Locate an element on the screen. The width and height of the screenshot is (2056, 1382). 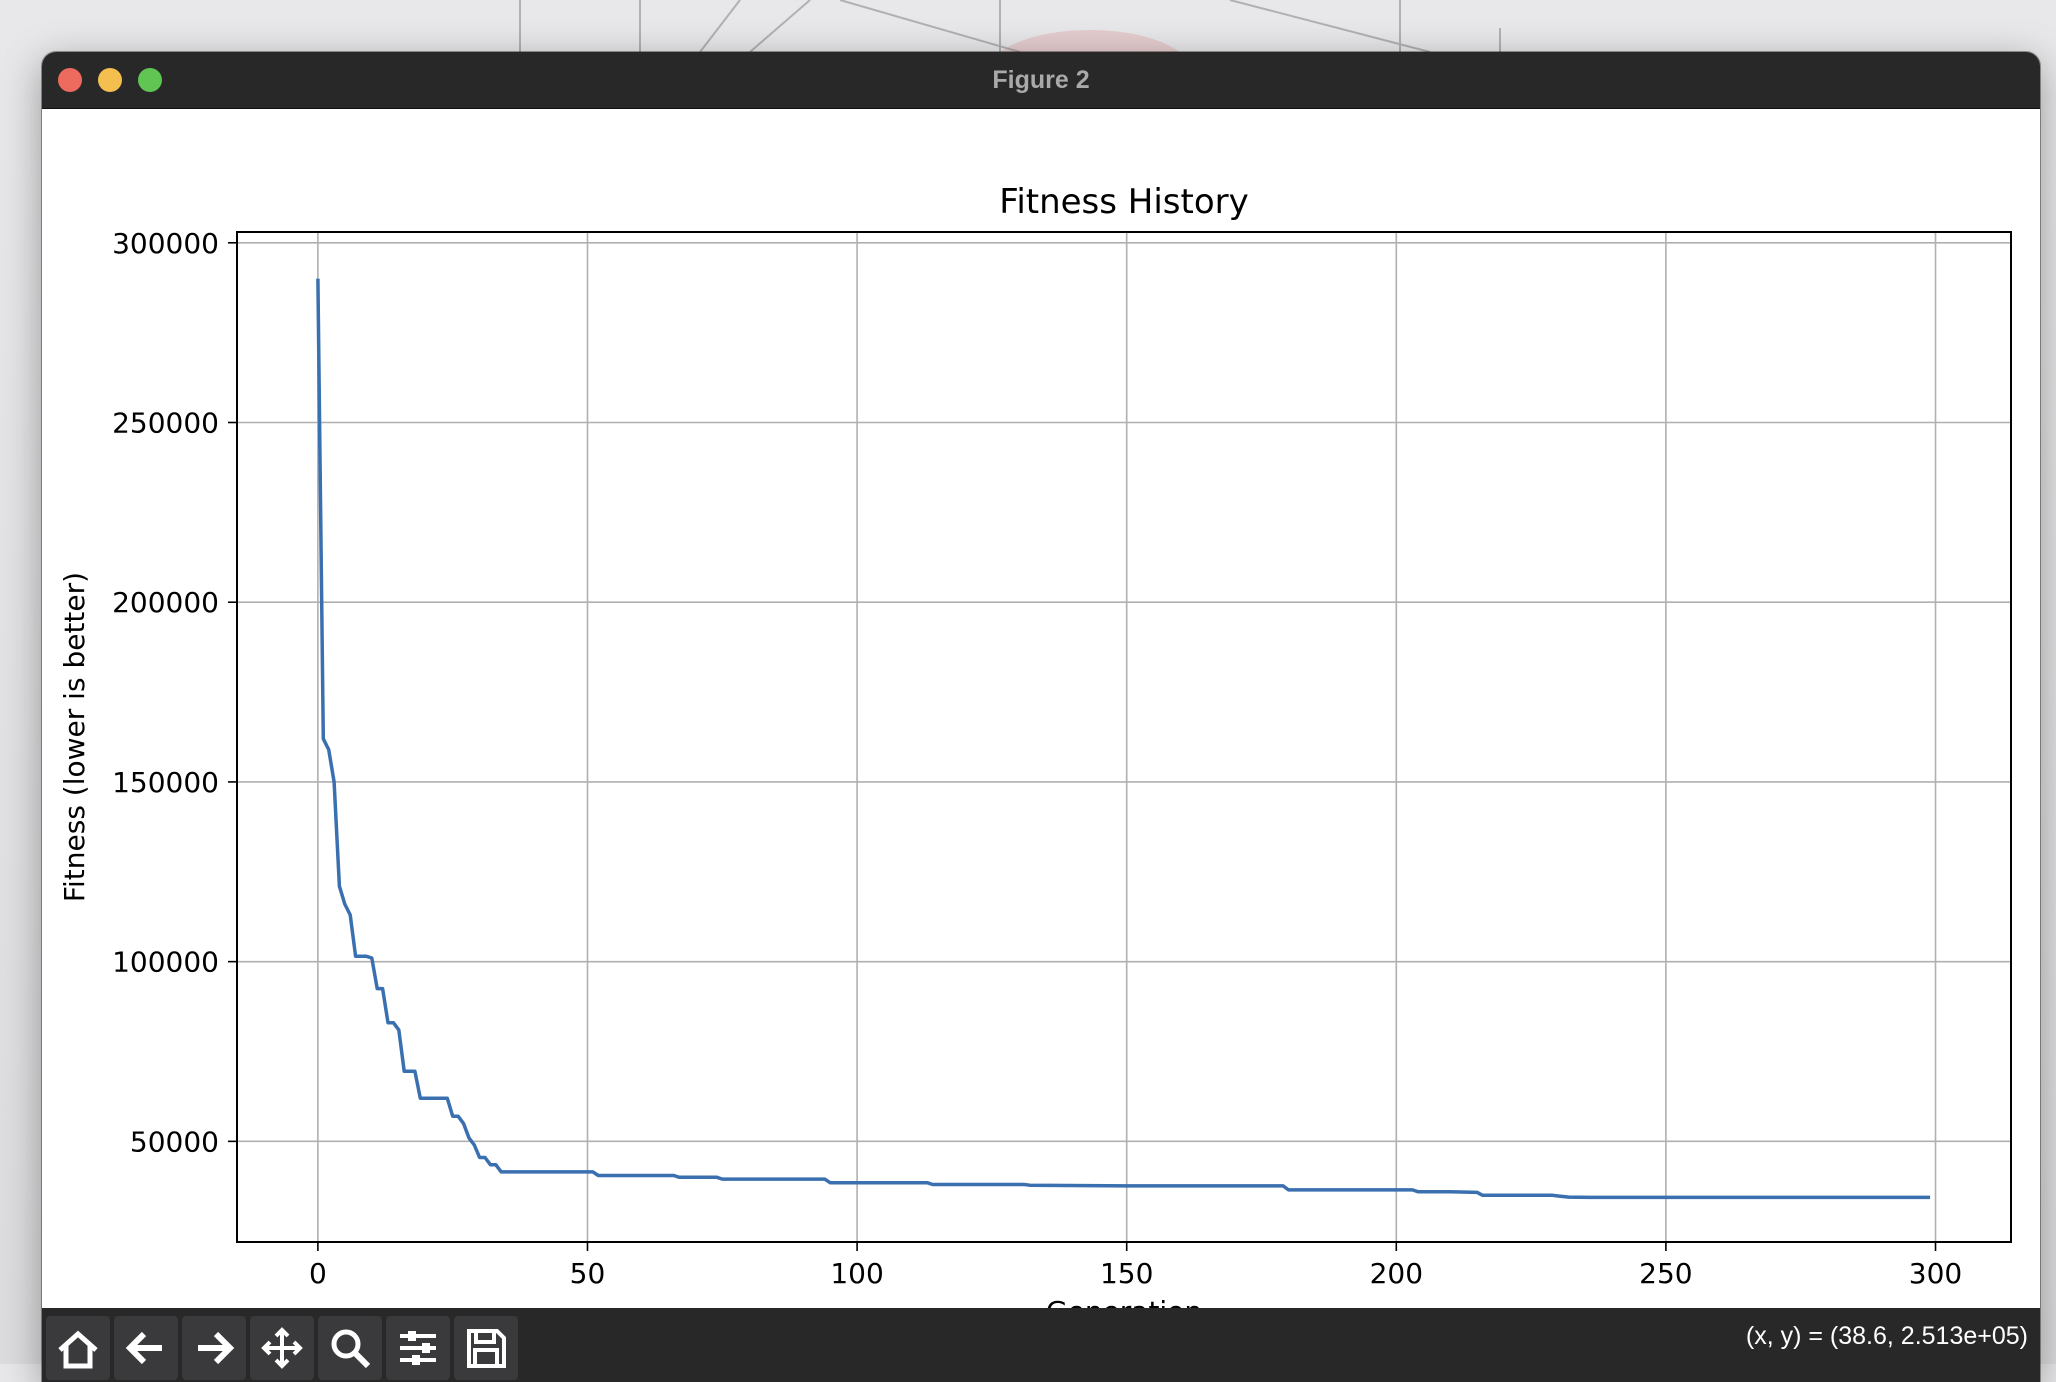
home-icon is located at coordinates (78, 1349).